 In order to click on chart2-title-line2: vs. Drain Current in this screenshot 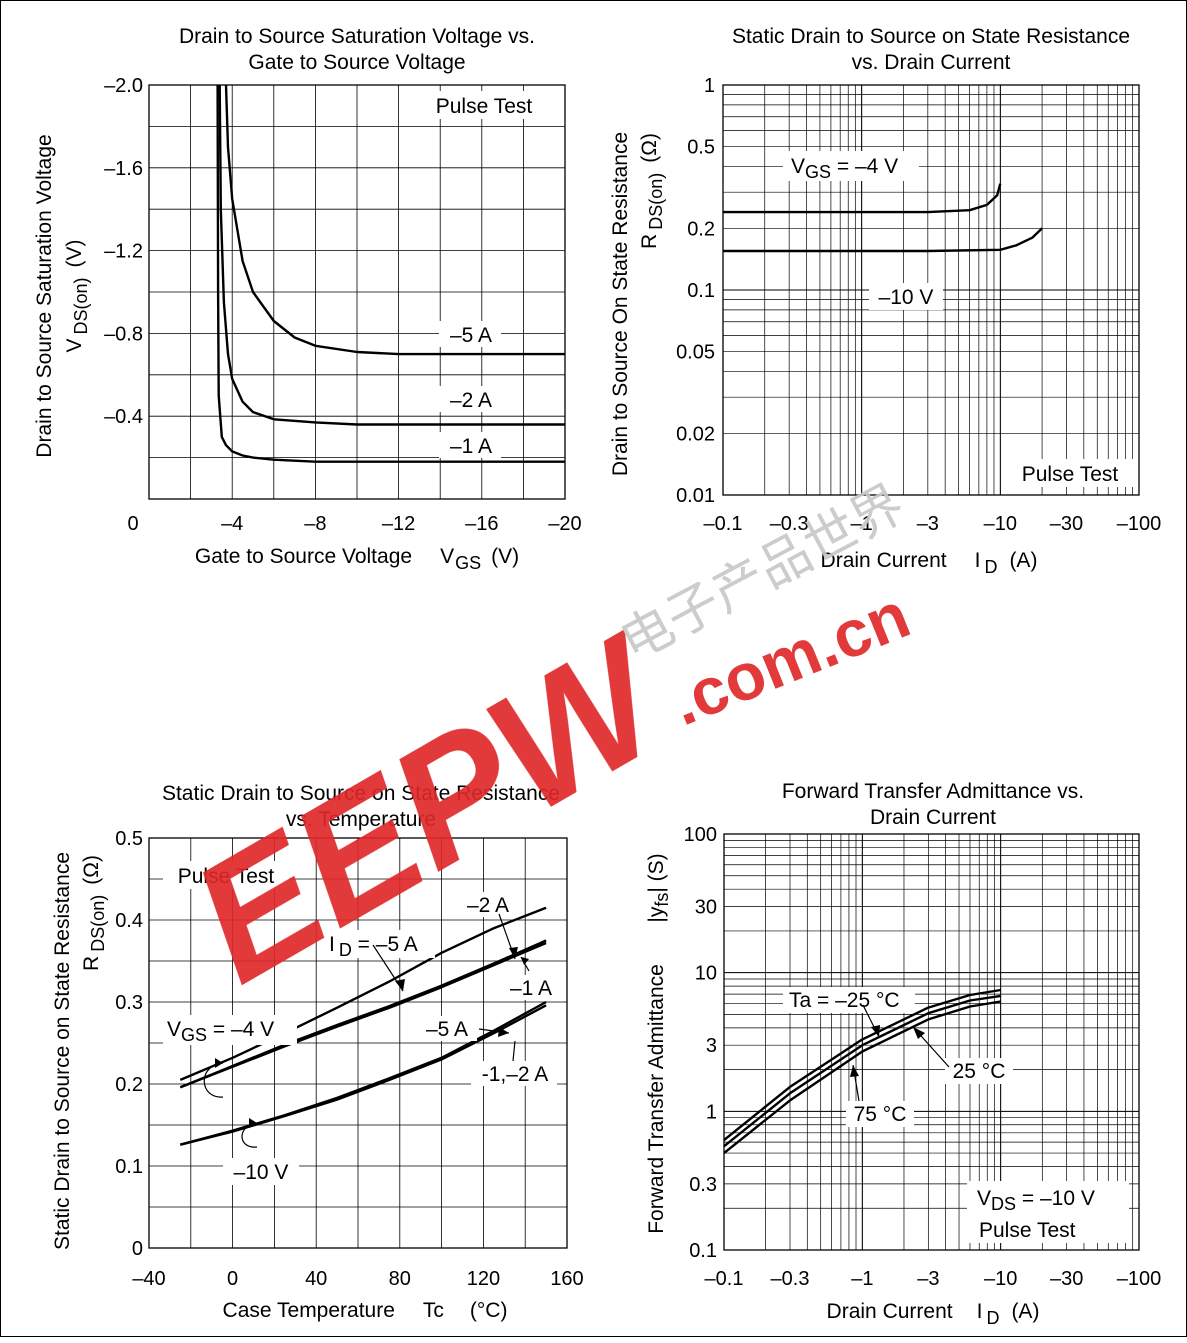, I will do `click(931, 62)`.